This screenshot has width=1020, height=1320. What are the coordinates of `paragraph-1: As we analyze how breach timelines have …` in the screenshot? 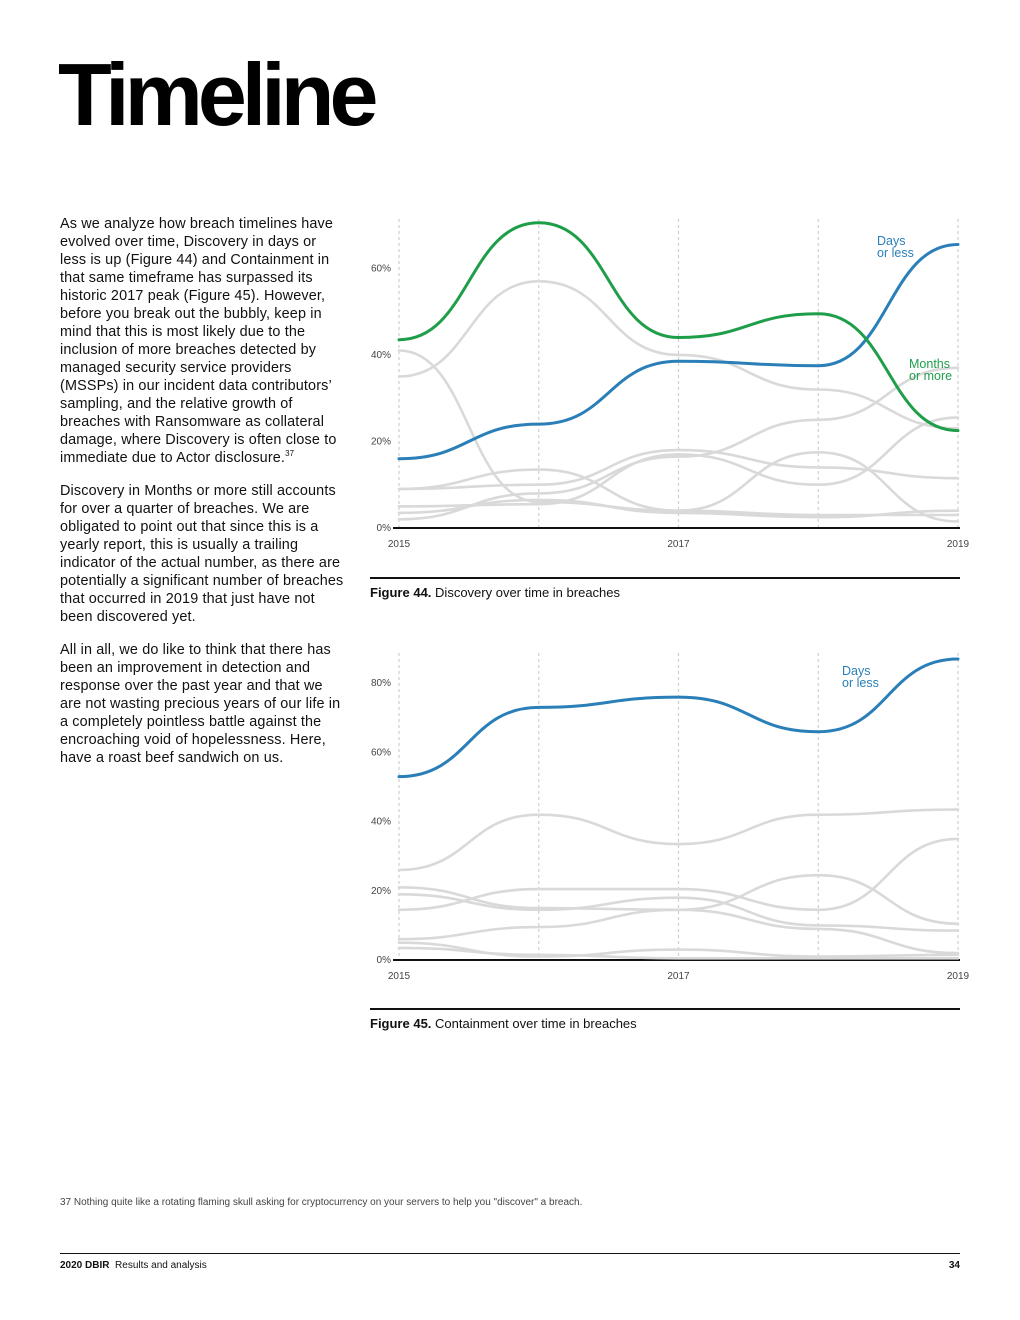 It's located at (202, 341).